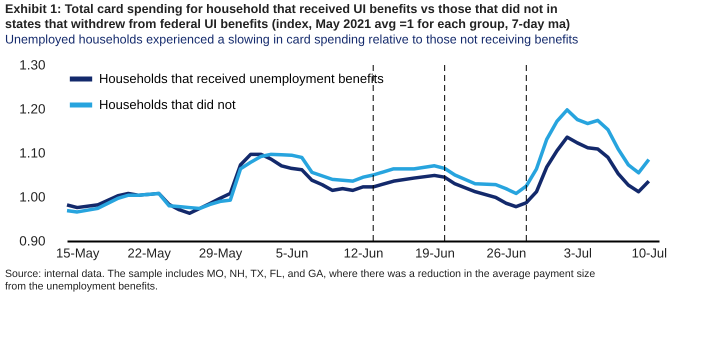 The width and height of the screenshot is (712, 347). I want to click on chart-subtitle: Unemployed households experienced a slowing in card spending relative to those not receiving benefits, so click(291, 39).